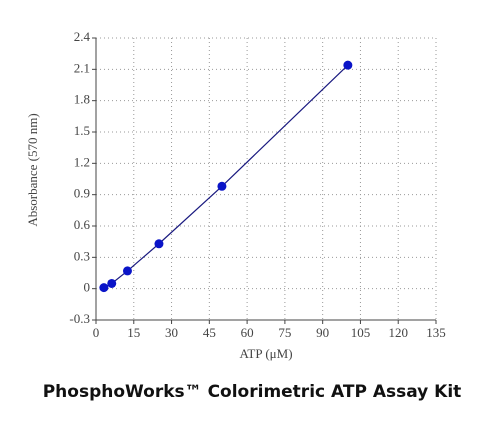  What do you see at coordinates (209, 332) in the screenshot?
I see `x-tick-label: 45` at bounding box center [209, 332].